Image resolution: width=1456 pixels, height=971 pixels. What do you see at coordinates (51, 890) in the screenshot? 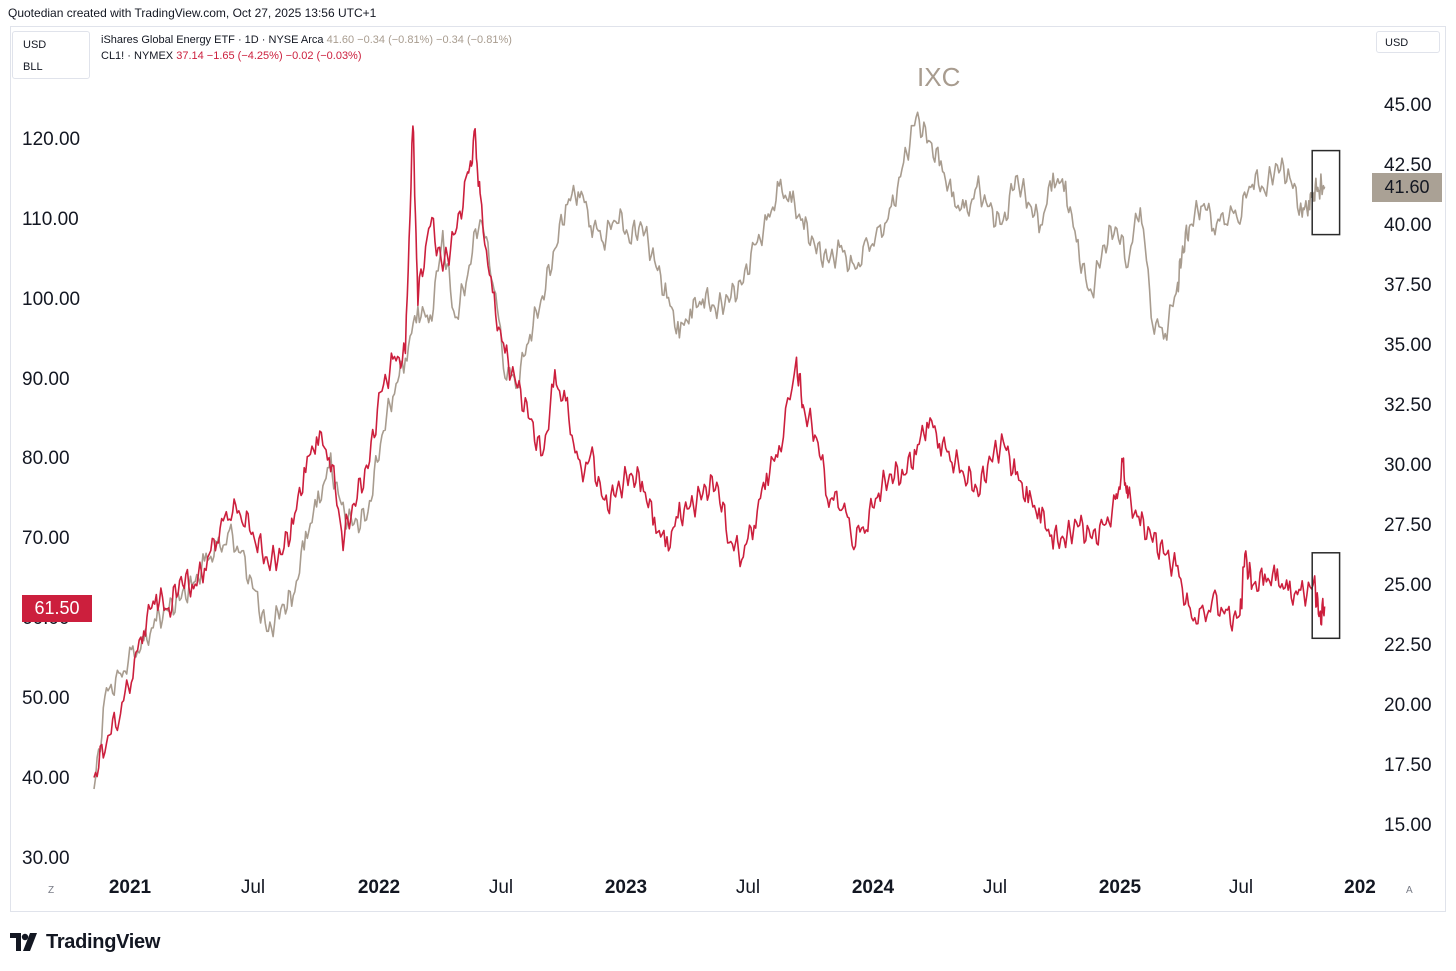
I see `zoom-corner-mark: Z` at bounding box center [51, 890].